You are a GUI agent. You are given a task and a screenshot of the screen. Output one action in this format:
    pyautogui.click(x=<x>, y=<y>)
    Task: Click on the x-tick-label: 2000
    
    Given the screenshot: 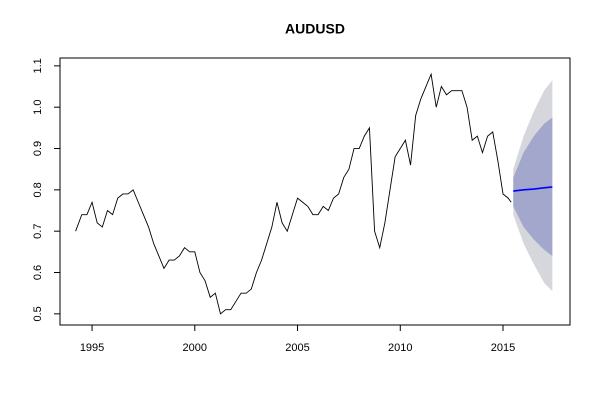 What is the action you would take?
    pyautogui.click(x=195, y=348)
    